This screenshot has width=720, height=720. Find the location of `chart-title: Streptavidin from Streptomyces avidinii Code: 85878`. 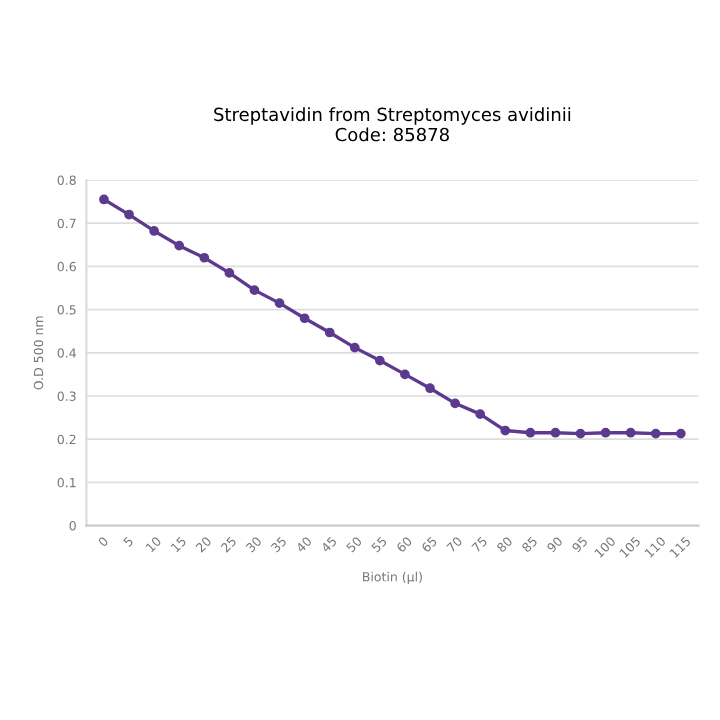

chart-title: Streptavidin from Streptomyces avidinii Code: 85878 is located at coordinates (392, 124).